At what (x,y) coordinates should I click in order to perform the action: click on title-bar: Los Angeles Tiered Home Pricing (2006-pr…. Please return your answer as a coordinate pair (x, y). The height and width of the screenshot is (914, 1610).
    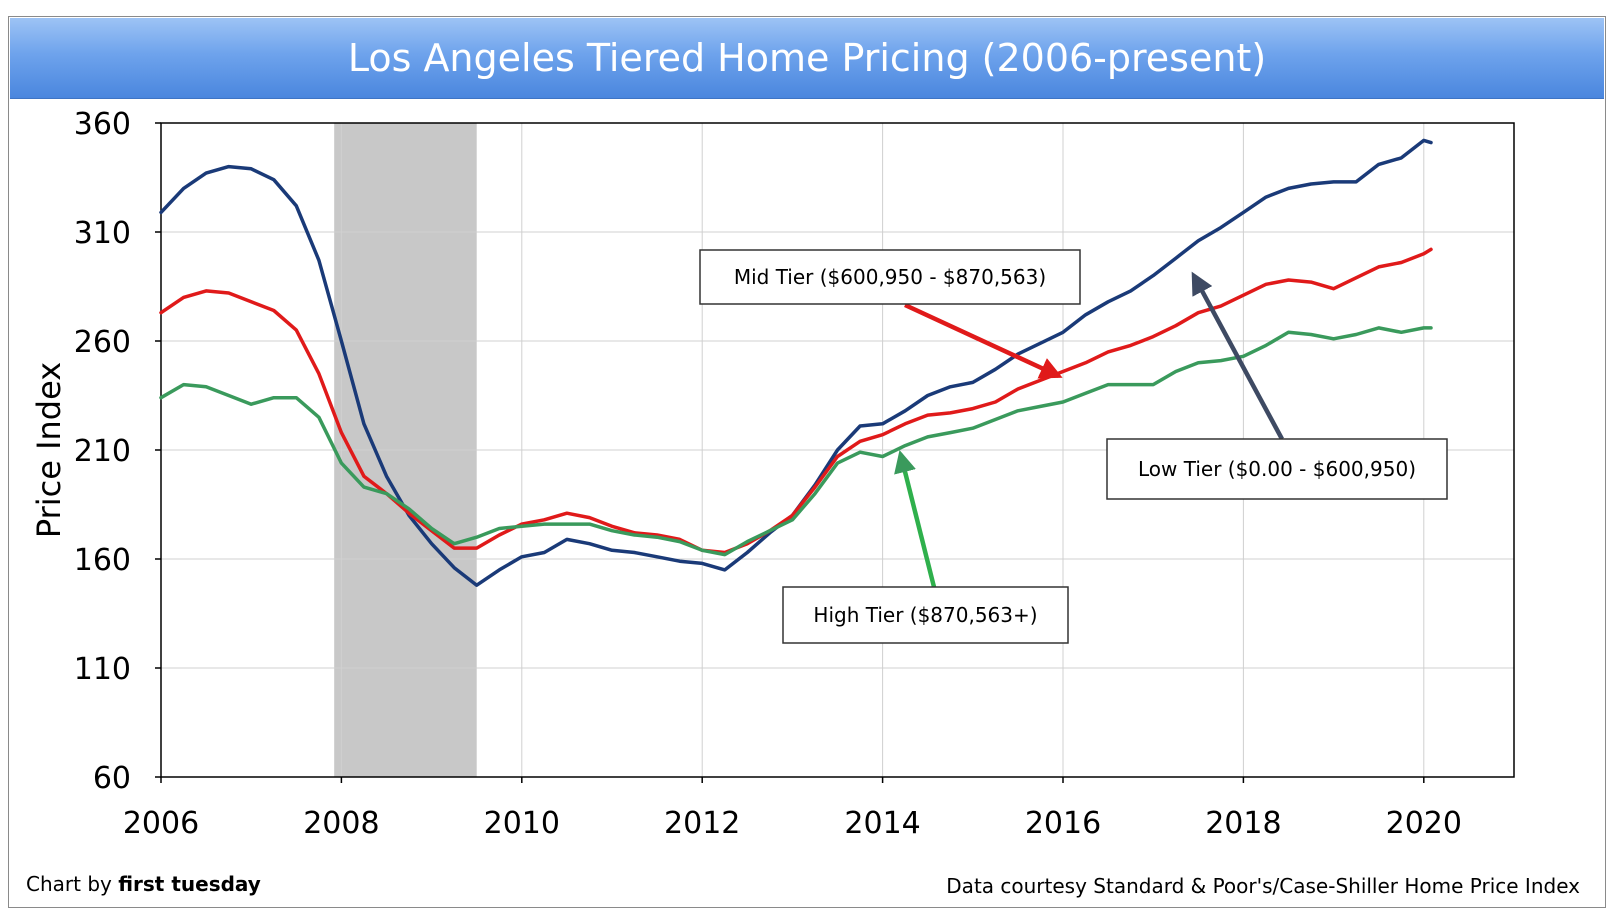
    Looking at the image, I should click on (807, 58).